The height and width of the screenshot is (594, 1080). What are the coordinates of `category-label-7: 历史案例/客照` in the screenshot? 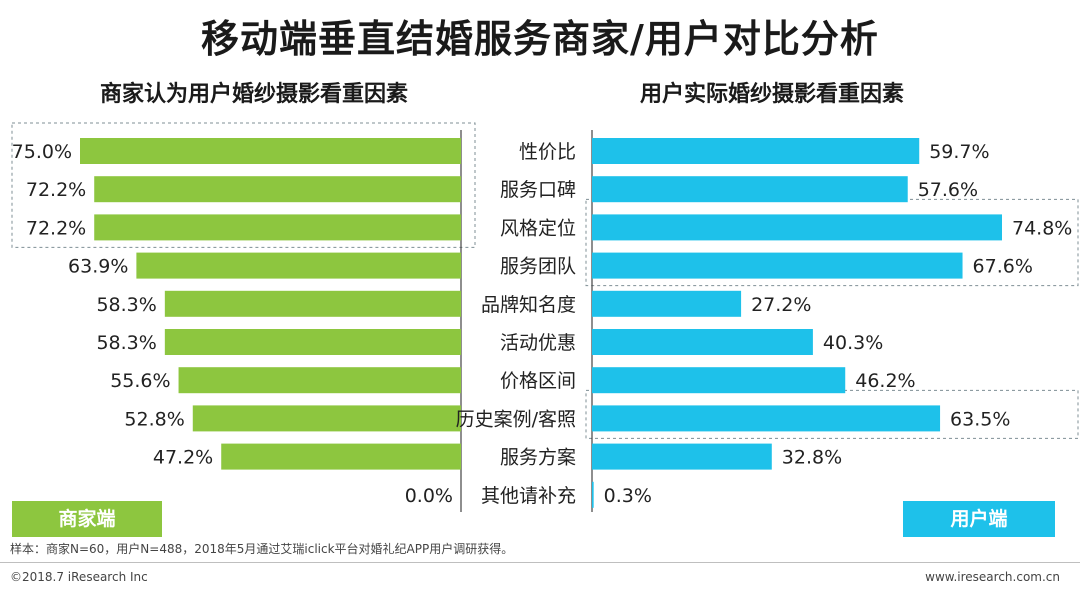 It's located at (516, 419).